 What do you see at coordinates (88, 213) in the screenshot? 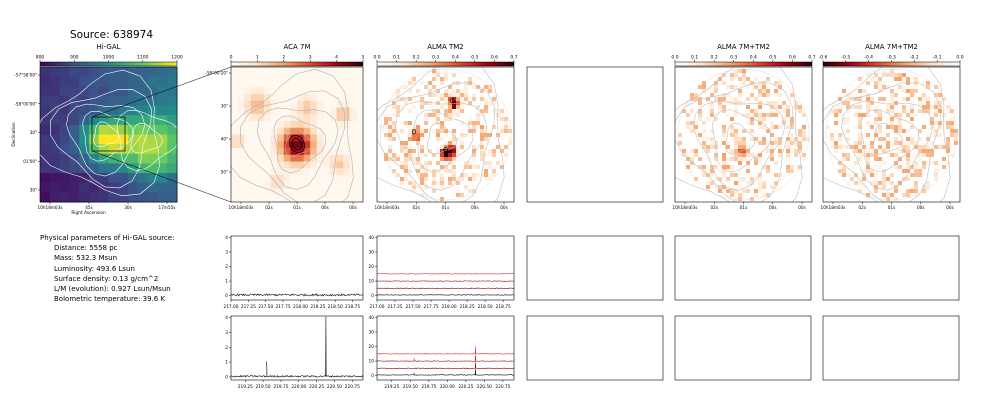
I see `x-axis-label: Right Ascension` at bounding box center [88, 213].